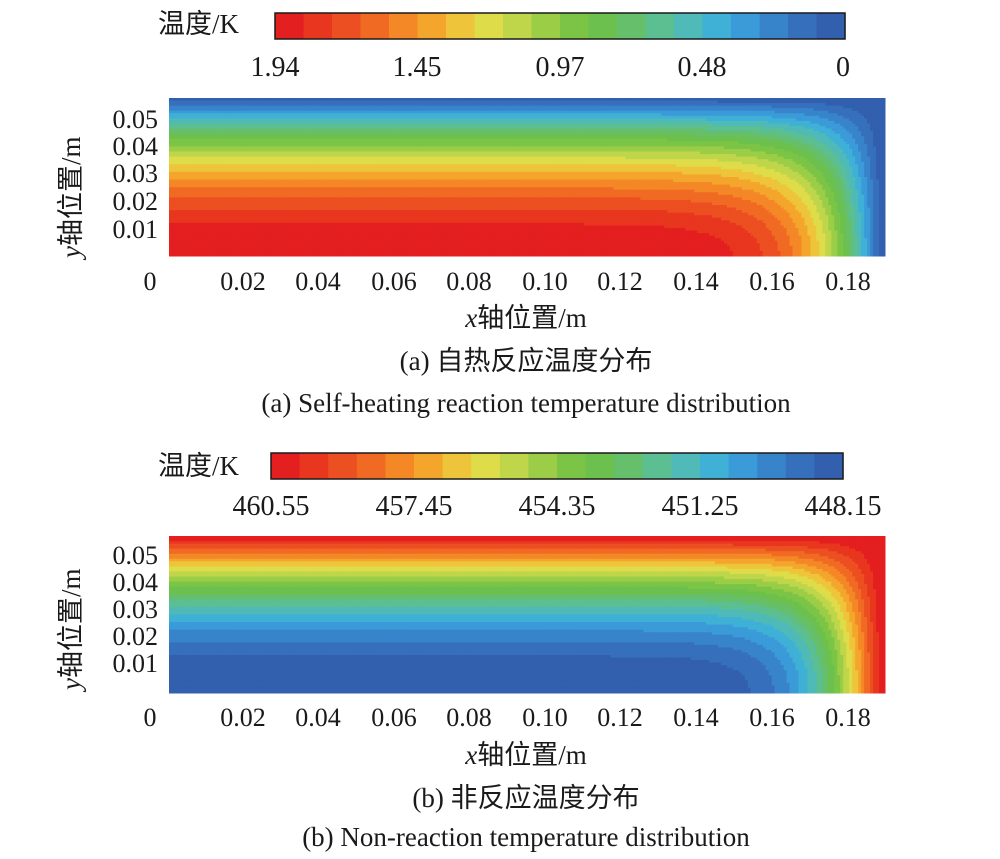  Describe the element at coordinates (700, 507) in the screenshot. I see `colorbar-tick-label: 451.25` at that location.